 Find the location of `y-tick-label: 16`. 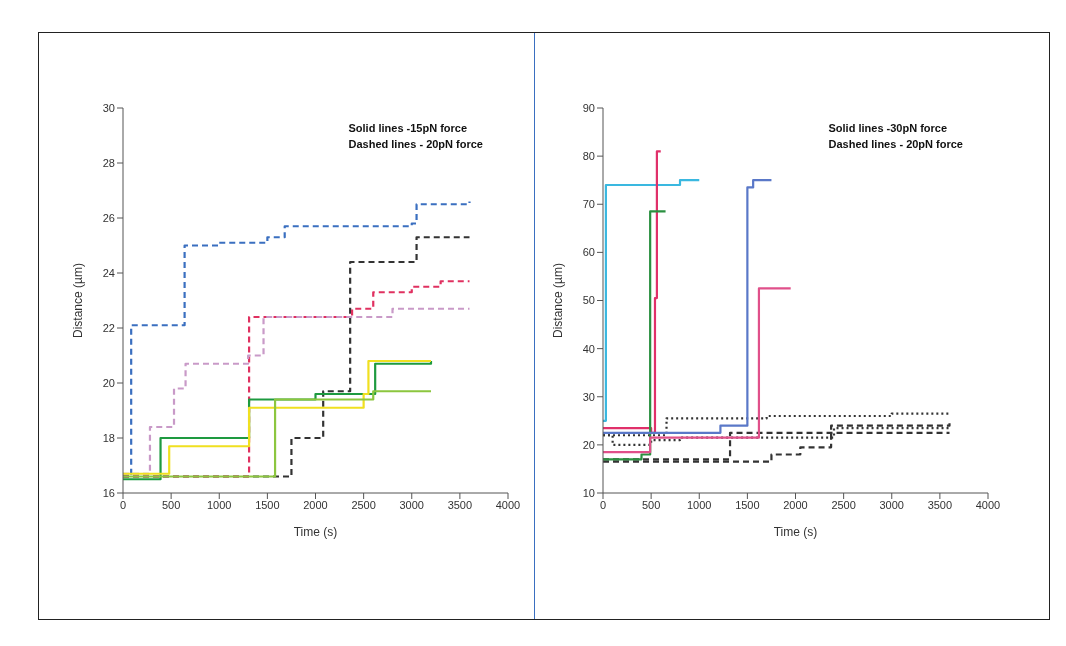

y-tick-label: 16 is located at coordinates (108, 492).